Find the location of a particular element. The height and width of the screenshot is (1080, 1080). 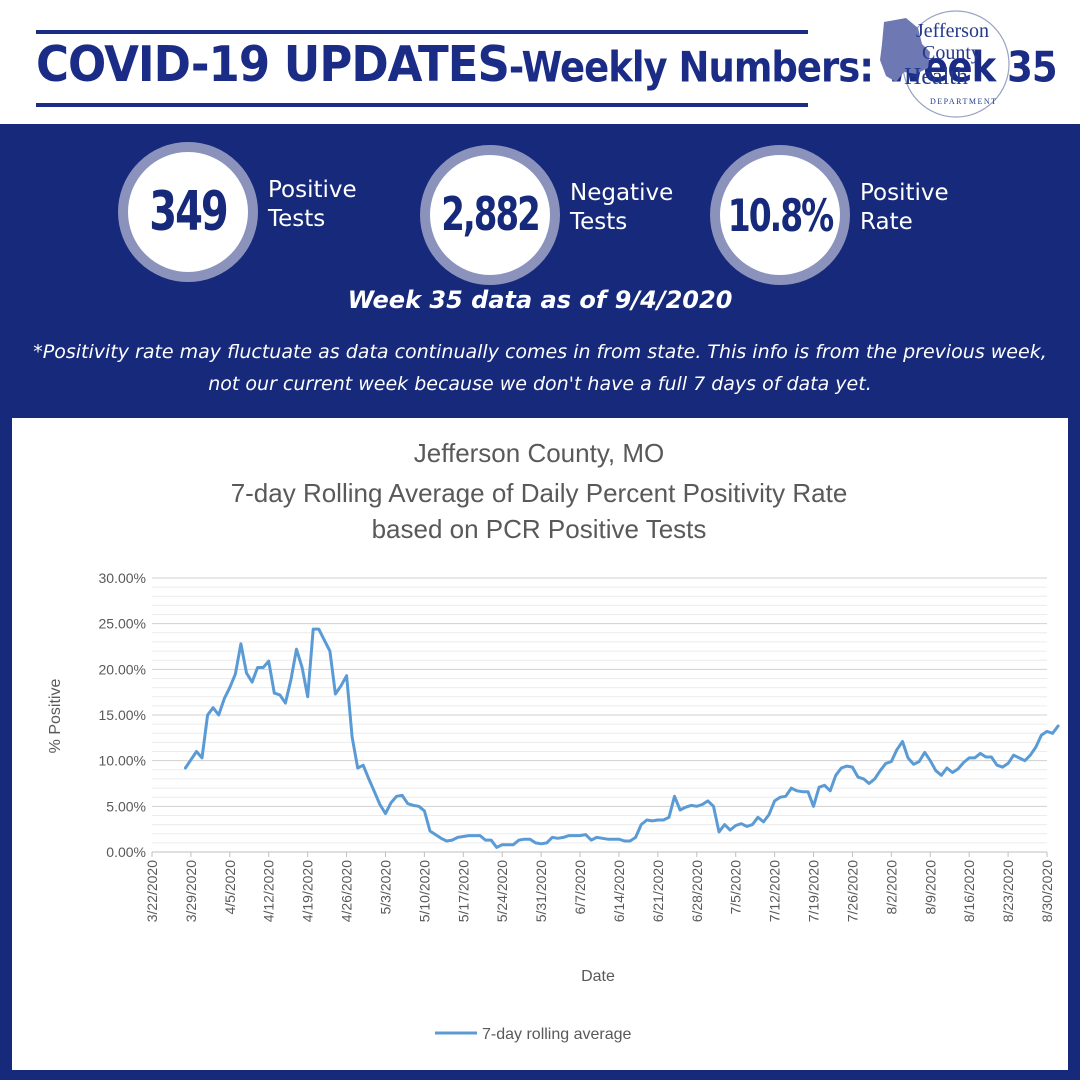

positive-rate-circle: 10.8% is located at coordinates (780, 215).